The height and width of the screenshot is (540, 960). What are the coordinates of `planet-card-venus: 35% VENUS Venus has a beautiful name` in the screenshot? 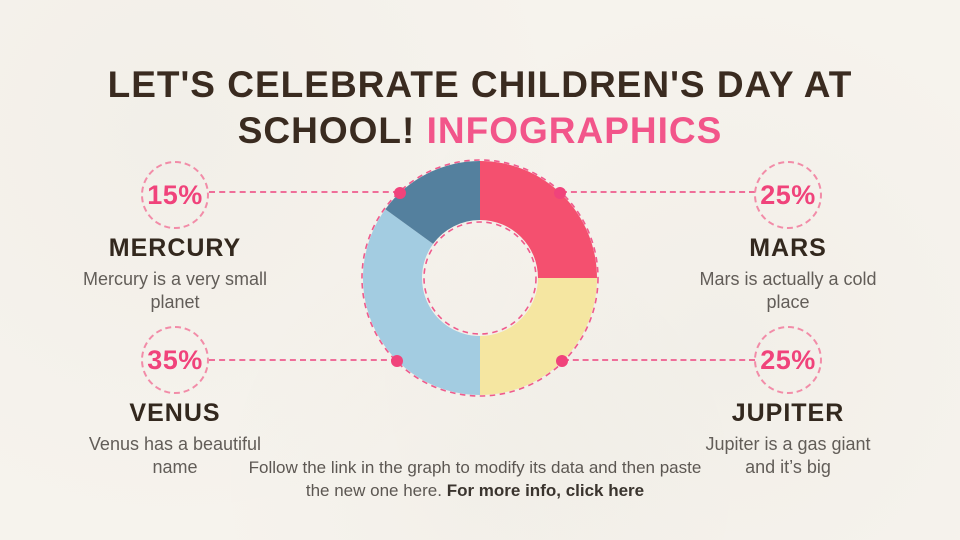 It's located at (175, 402).